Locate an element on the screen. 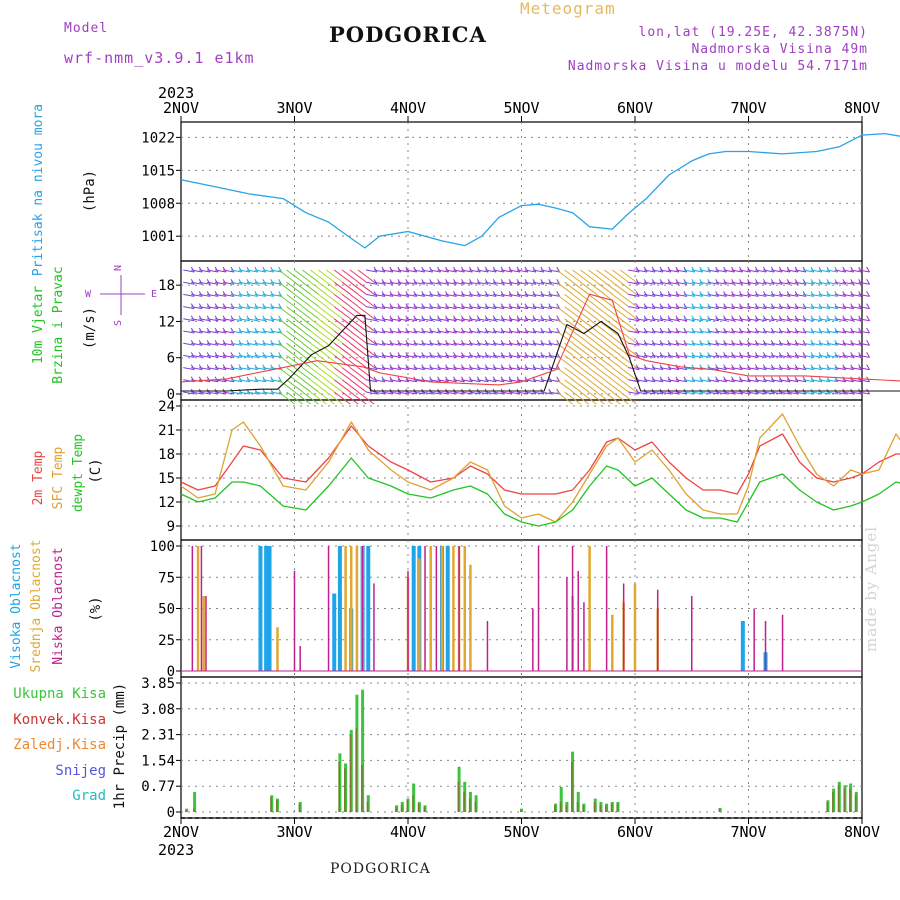 Image resolution: width=900 pixels, height=900 pixels. x-label-bottom: 8NOV is located at coordinates (862, 832).